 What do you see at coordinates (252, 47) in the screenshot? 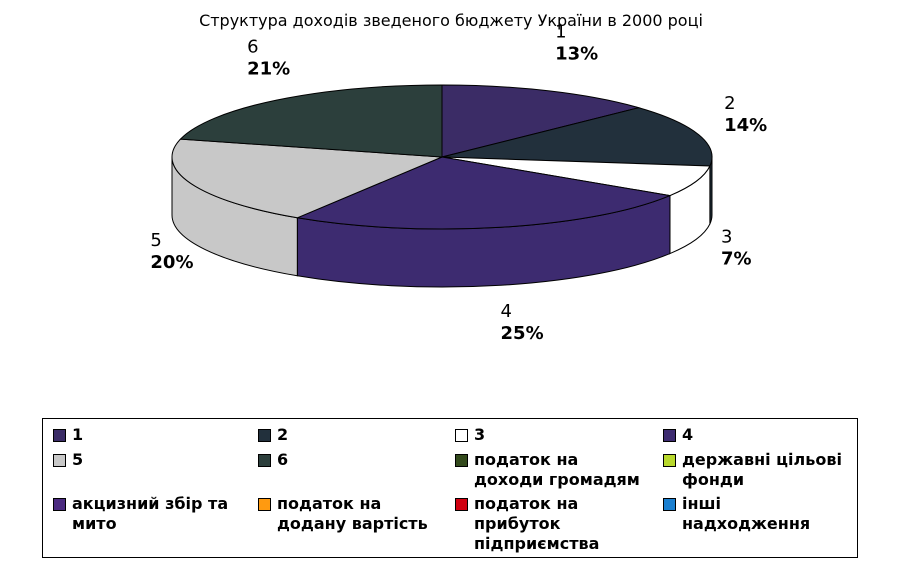
I see `slice-category: 6` at bounding box center [252, 47].